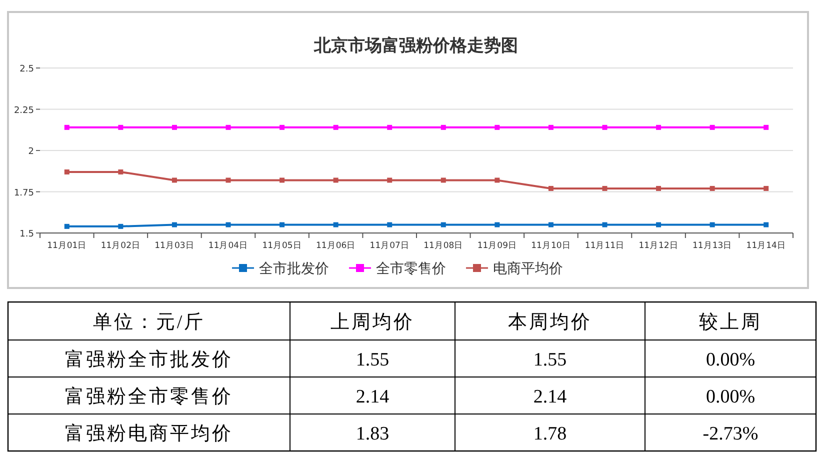  I want to click on text: 较上周, so click(730, 322).